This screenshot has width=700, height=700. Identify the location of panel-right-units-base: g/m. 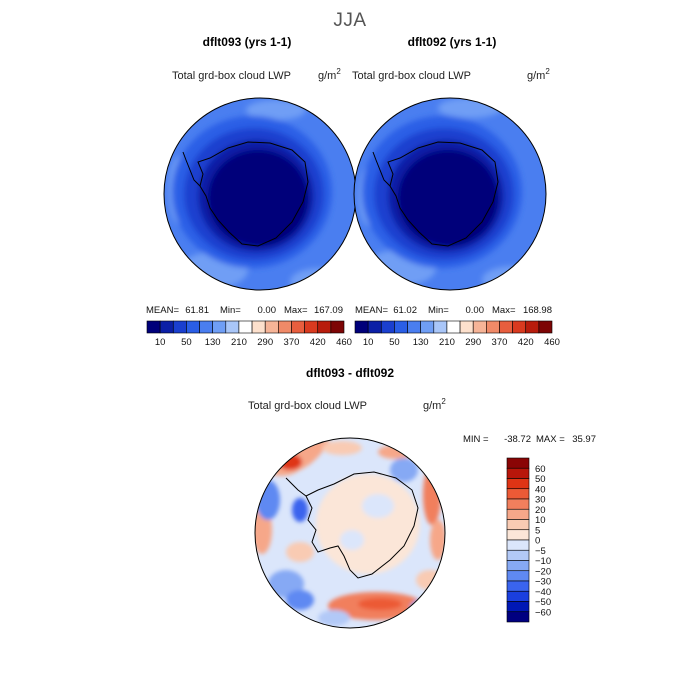
(536, 76).